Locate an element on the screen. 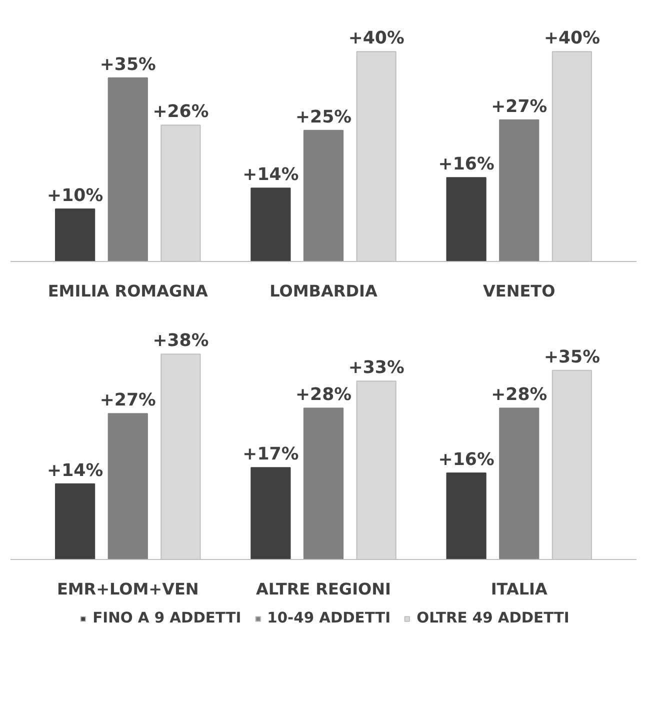 The height and width of the screenshot is (718, 646). data-label: +17% is located at coordinates (270, 454).